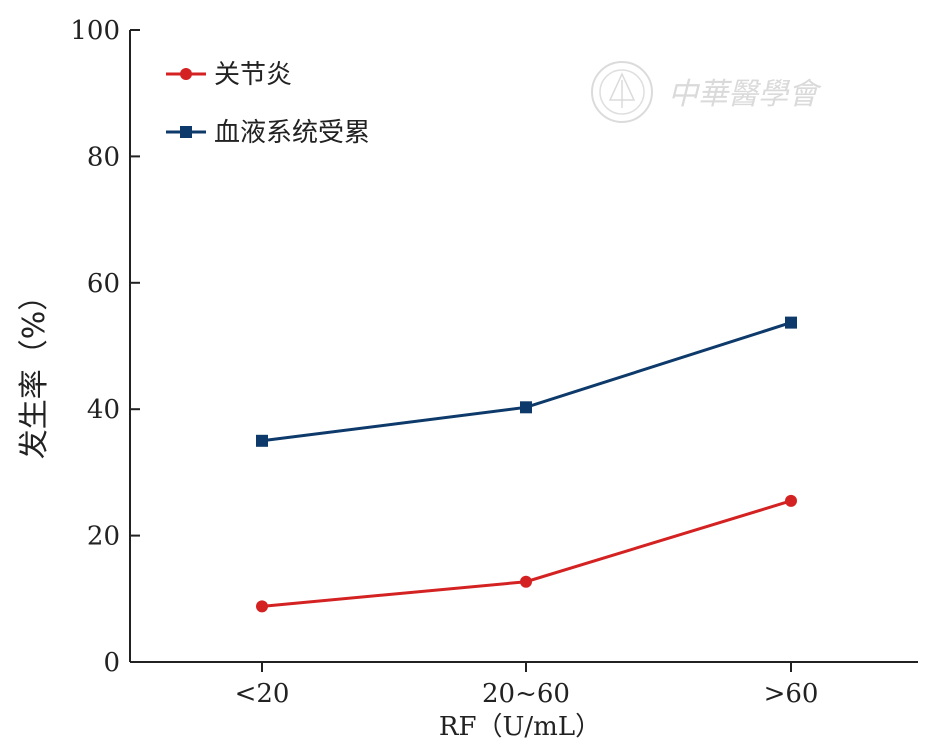  What do you see at coordinates (262, 694) in the screenshot?
I see `x-tick-label: <20` at bounding box center [262, 694].